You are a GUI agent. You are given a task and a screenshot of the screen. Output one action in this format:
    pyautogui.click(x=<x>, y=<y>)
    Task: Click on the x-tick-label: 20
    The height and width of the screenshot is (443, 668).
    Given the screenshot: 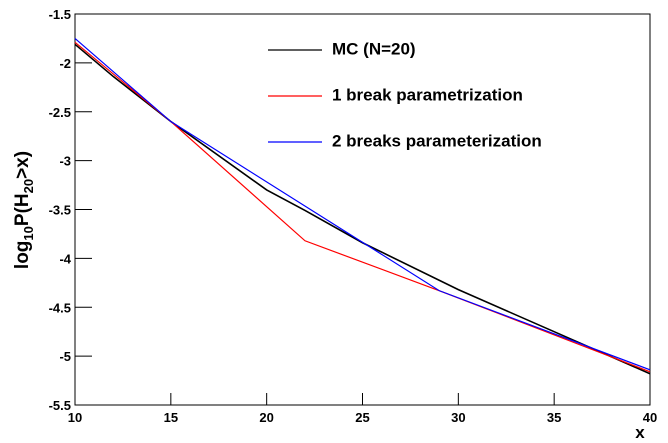 What is the action you would take?
    pyautogui.click(x=266, y=417)
    